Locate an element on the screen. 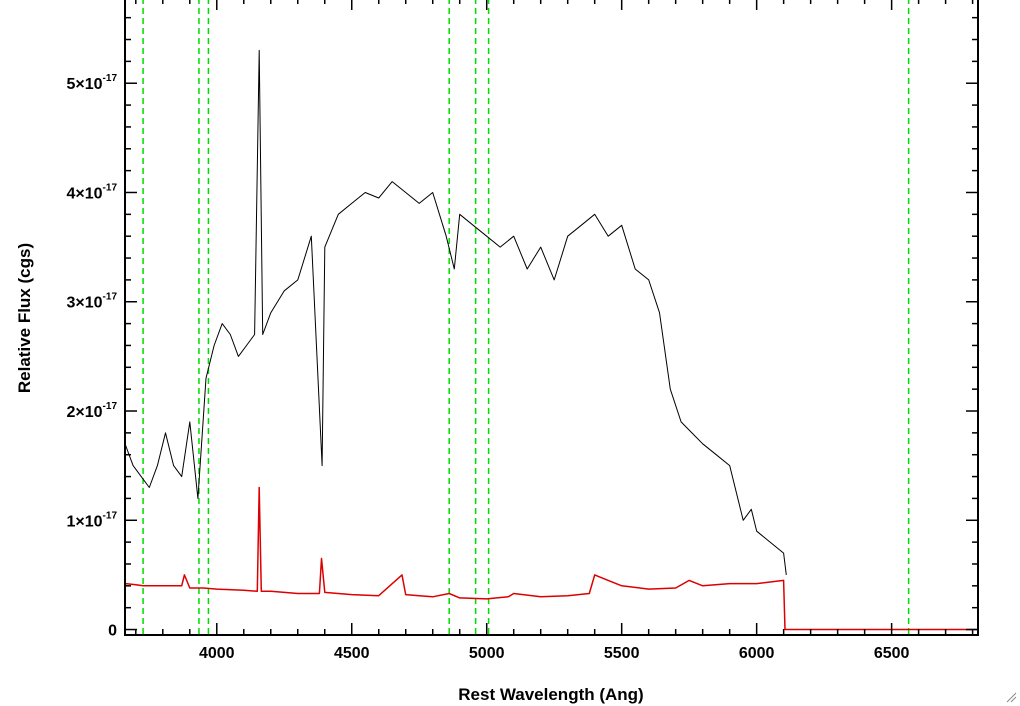  y-tick-label-4: 4×10⁻¹⁷ is located at coordinates (92, 192).